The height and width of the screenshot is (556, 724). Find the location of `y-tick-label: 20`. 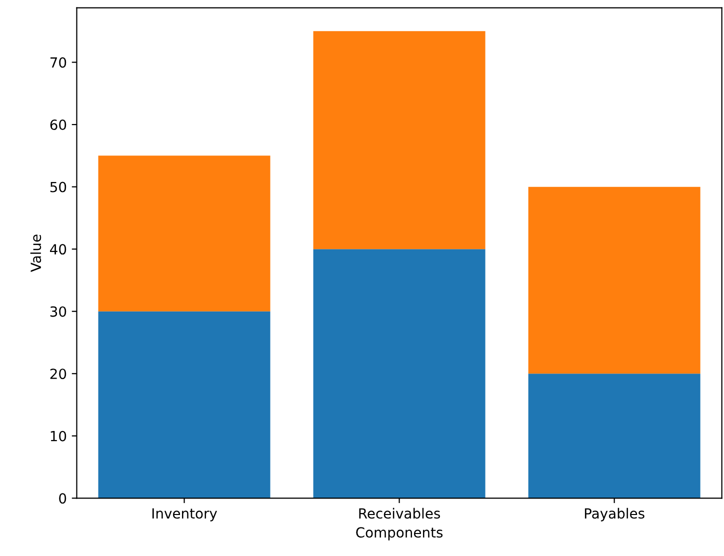

y-tick-label: 20 is located at coordinates (58, 374).